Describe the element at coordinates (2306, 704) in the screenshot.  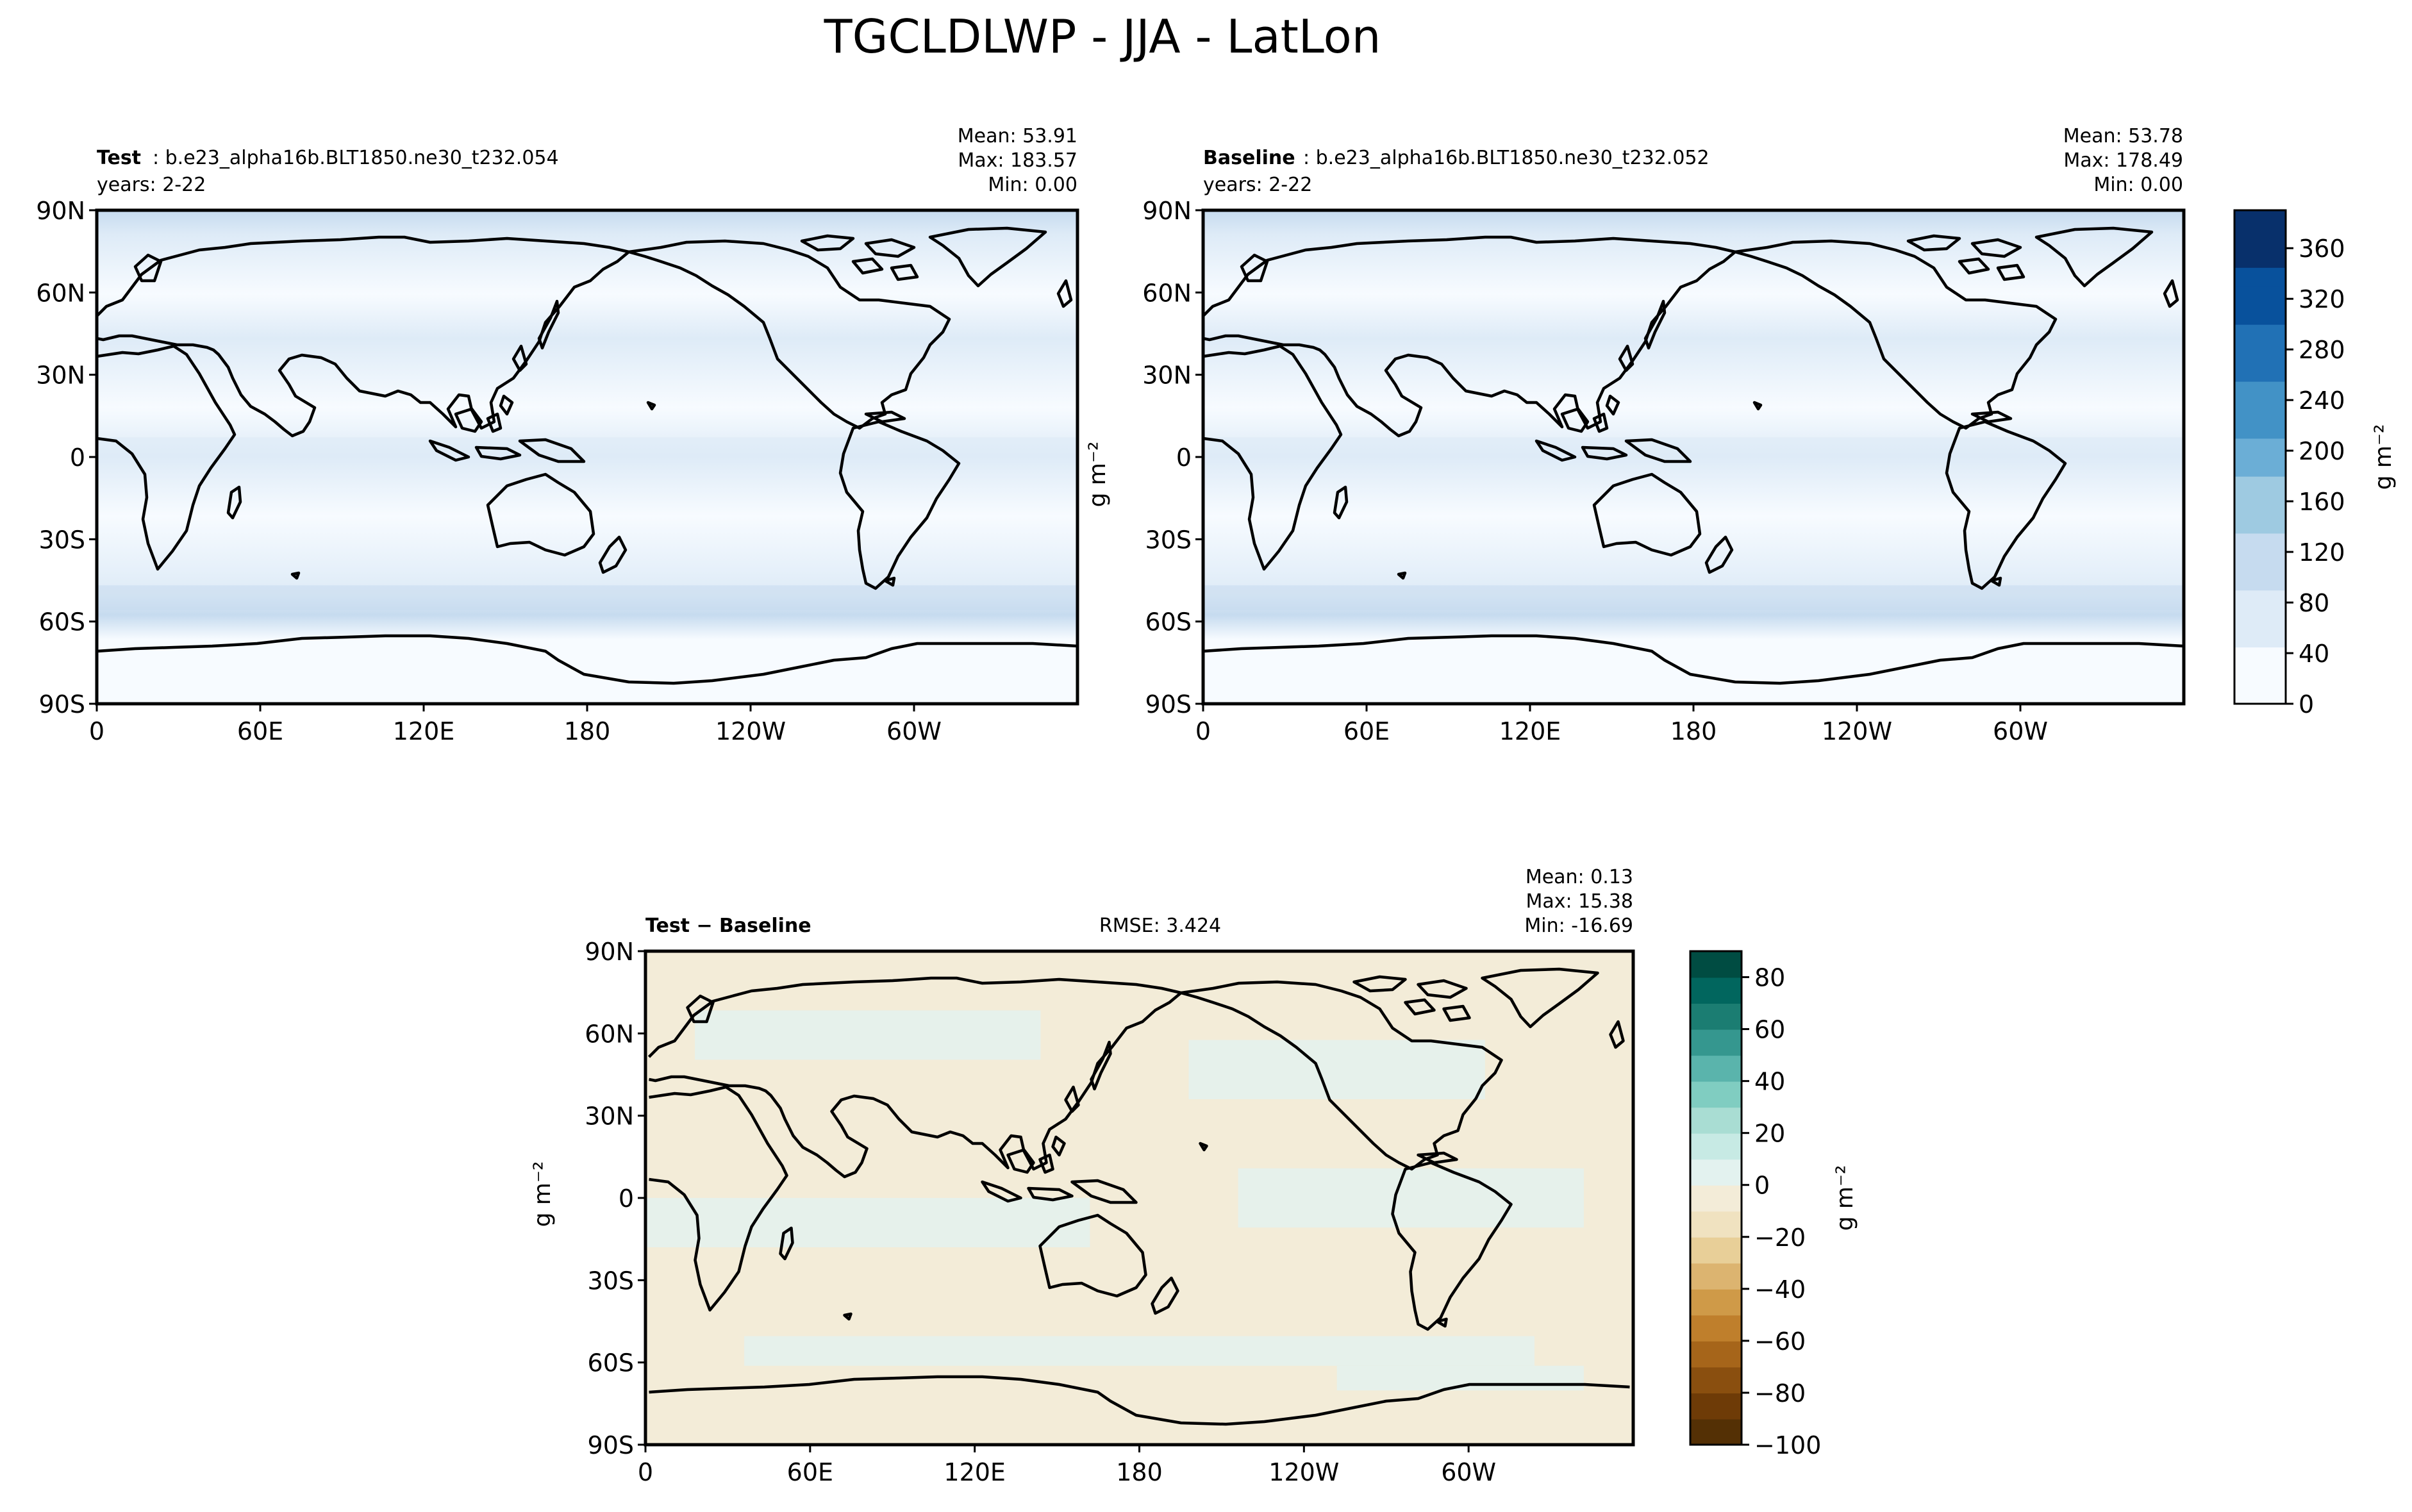
I see `colorbar-tick-label: 0` at that location.